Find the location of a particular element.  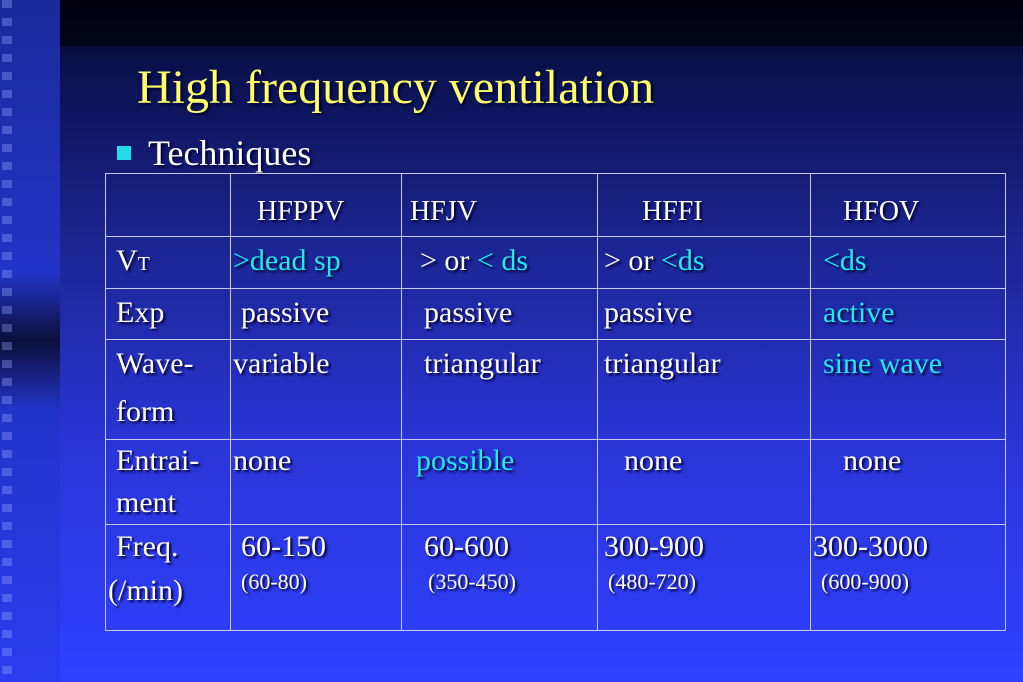

vt-subscript: T is located at coordinates (143, 264).